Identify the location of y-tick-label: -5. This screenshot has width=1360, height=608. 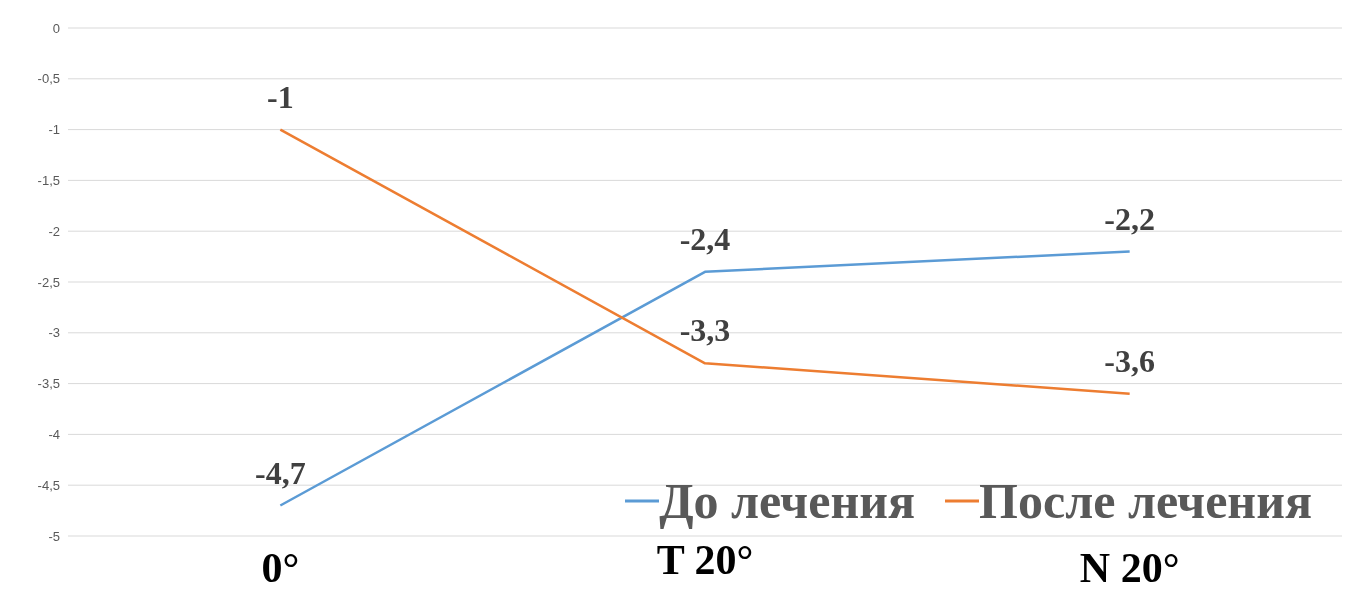
(54, 536).